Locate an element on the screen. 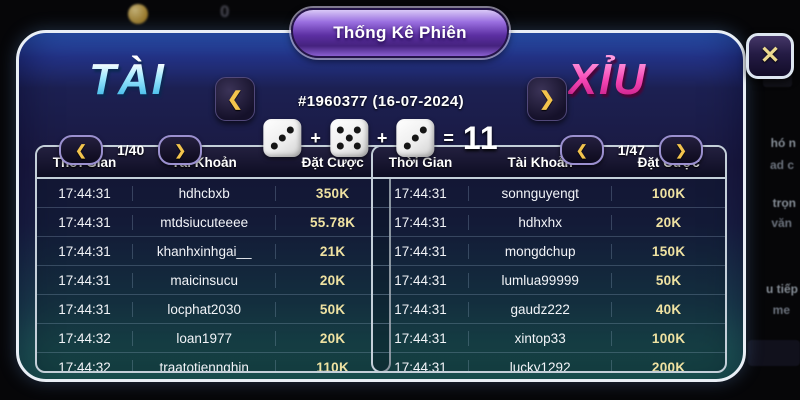 This screenshot has height=400, width=800. column-header-account: Tài Khoản is located at coordinates (540, 162).